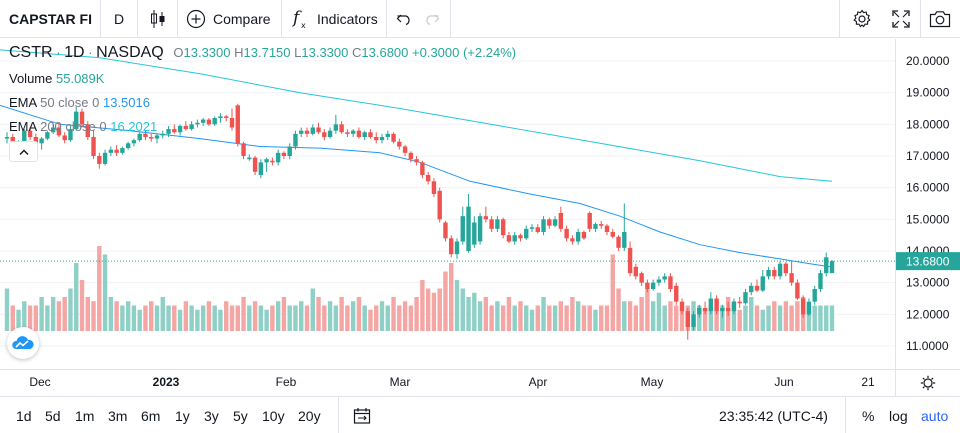 This screenshot has height=433, width=960. What do you see at coordinates (79, 102) in the screenshot?
I see `ema50-legend: EMA 50 close 0 13.5016` at bounding box center [79, 102].